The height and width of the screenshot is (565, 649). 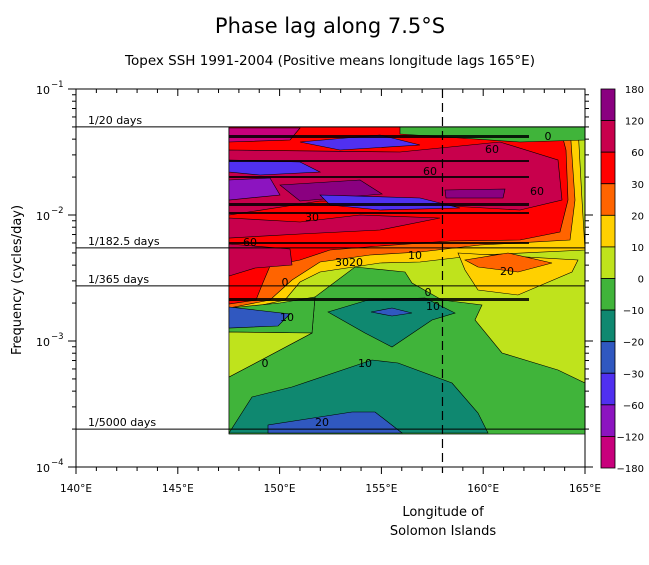 What do you see at coordinates (57, 463) in the screenshot?
I see `y-tick-exponent: −4` at bounding box center [57, 463].